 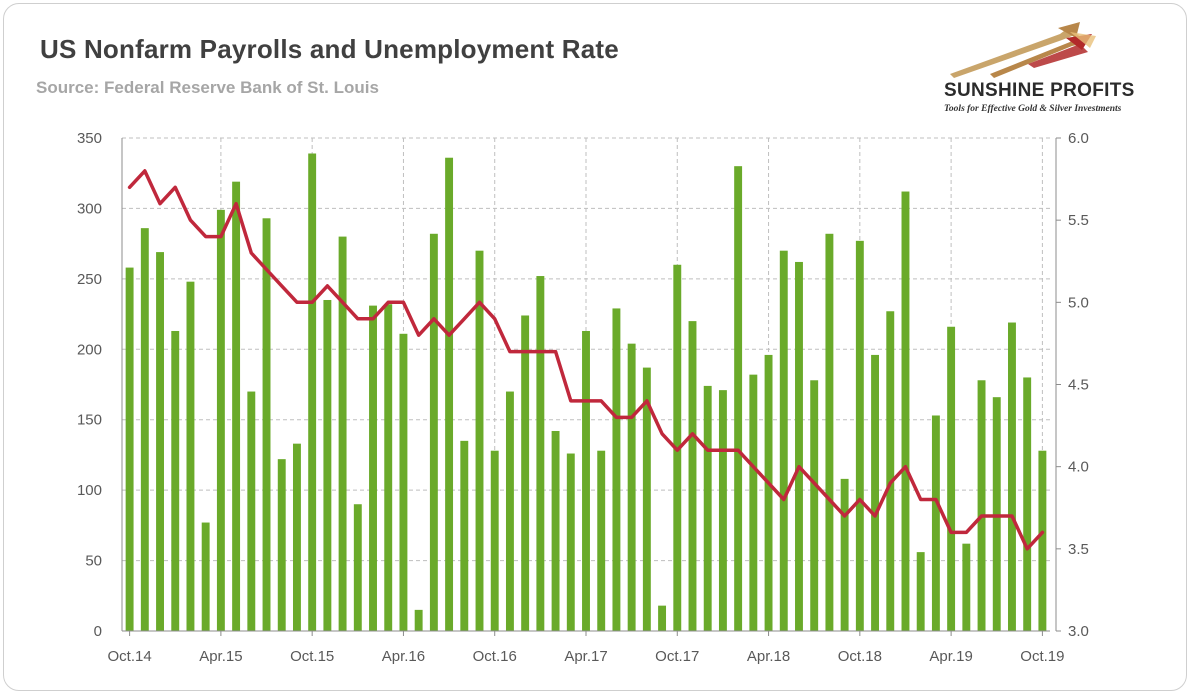 I want to click on logo-name: SUNSHINE PROFITS, so click(x=1039, y=90).